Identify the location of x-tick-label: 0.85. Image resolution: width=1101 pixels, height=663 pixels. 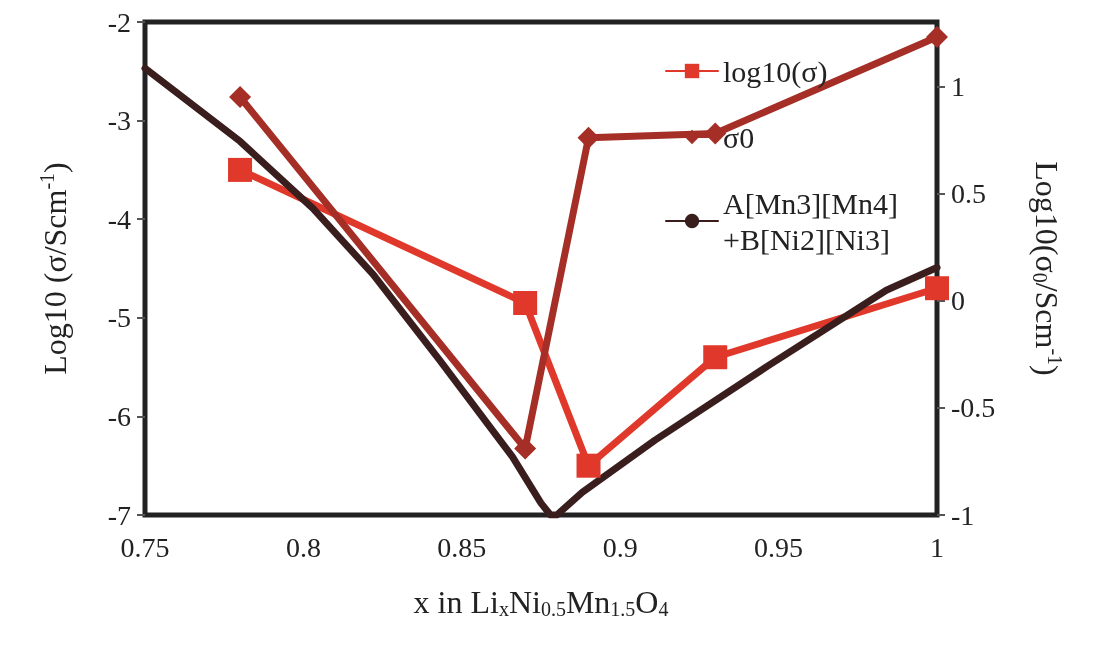
(462, 547).